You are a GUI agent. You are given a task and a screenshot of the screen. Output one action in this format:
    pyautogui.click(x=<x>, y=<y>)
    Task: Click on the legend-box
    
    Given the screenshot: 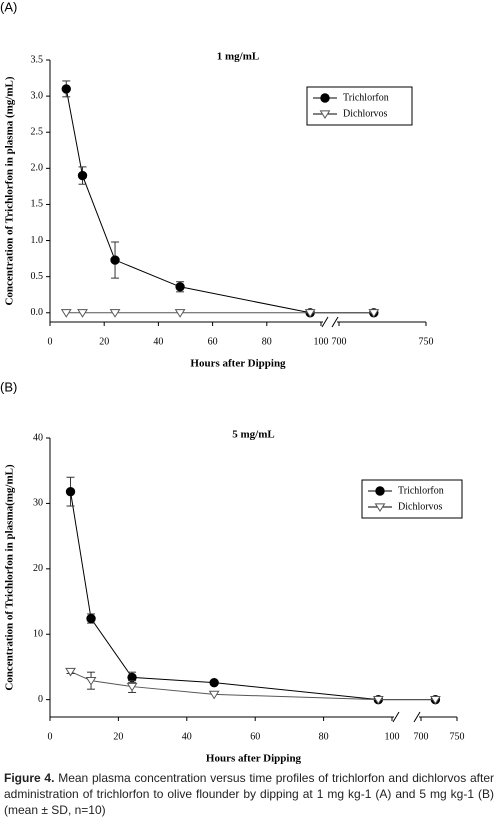 What is the action you would take?
    pyautogui.click(x=412, y=499)
    